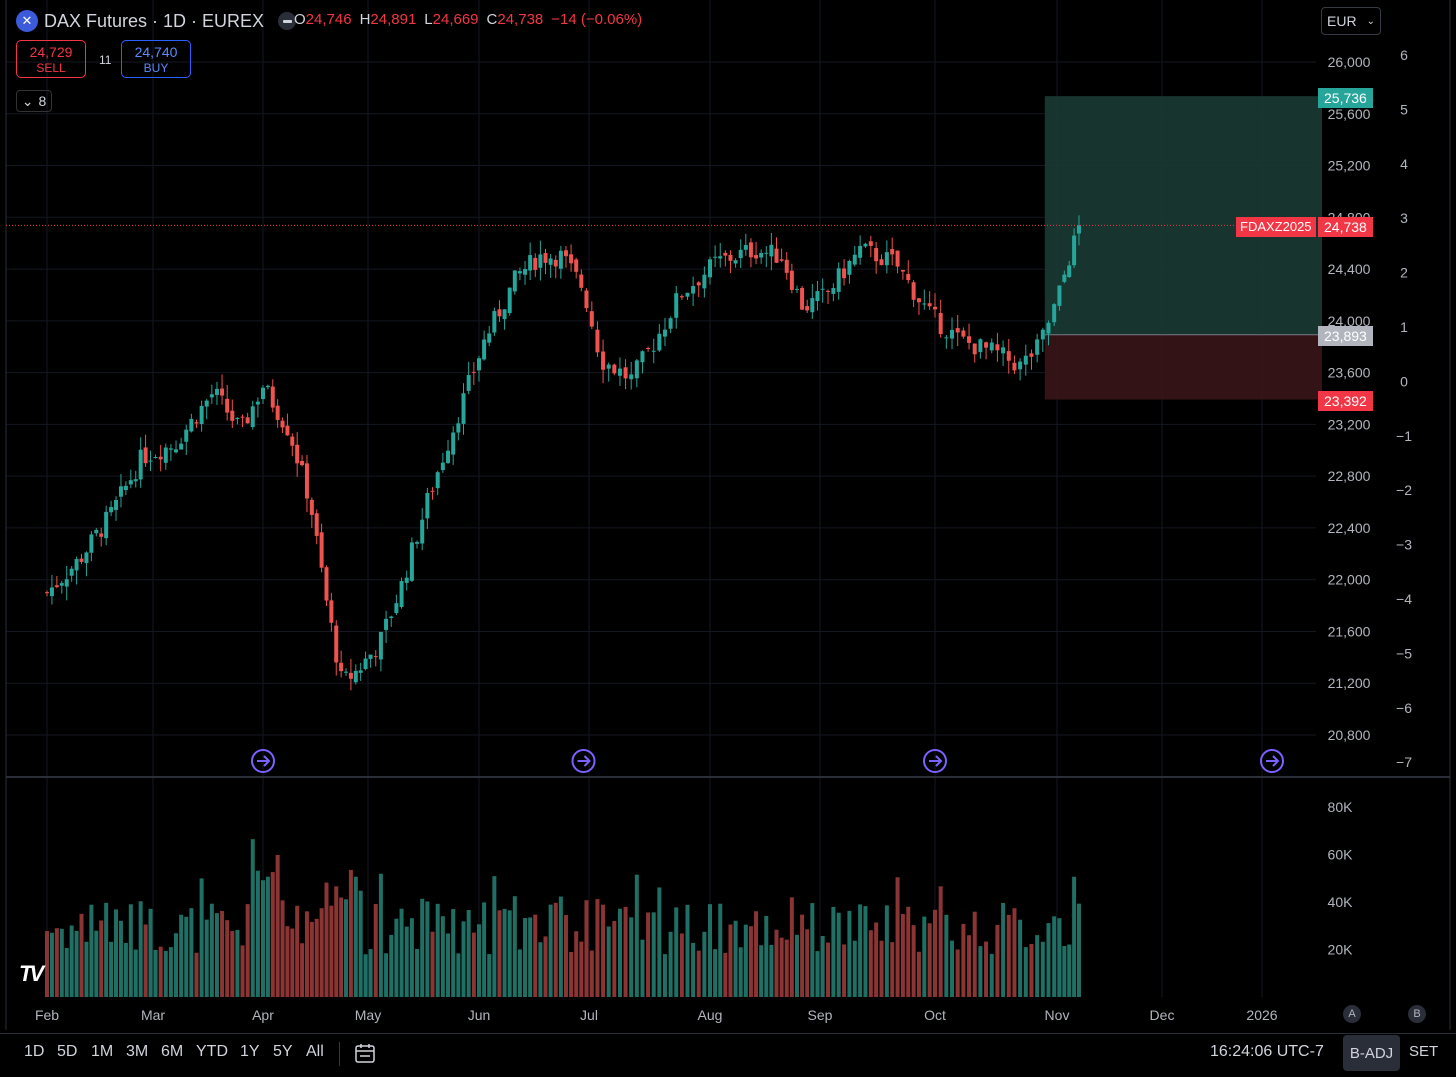 This screenshot has height=1077, width=1456. I want to click on sell-button: 24,729 SELL, so click(51, 59).